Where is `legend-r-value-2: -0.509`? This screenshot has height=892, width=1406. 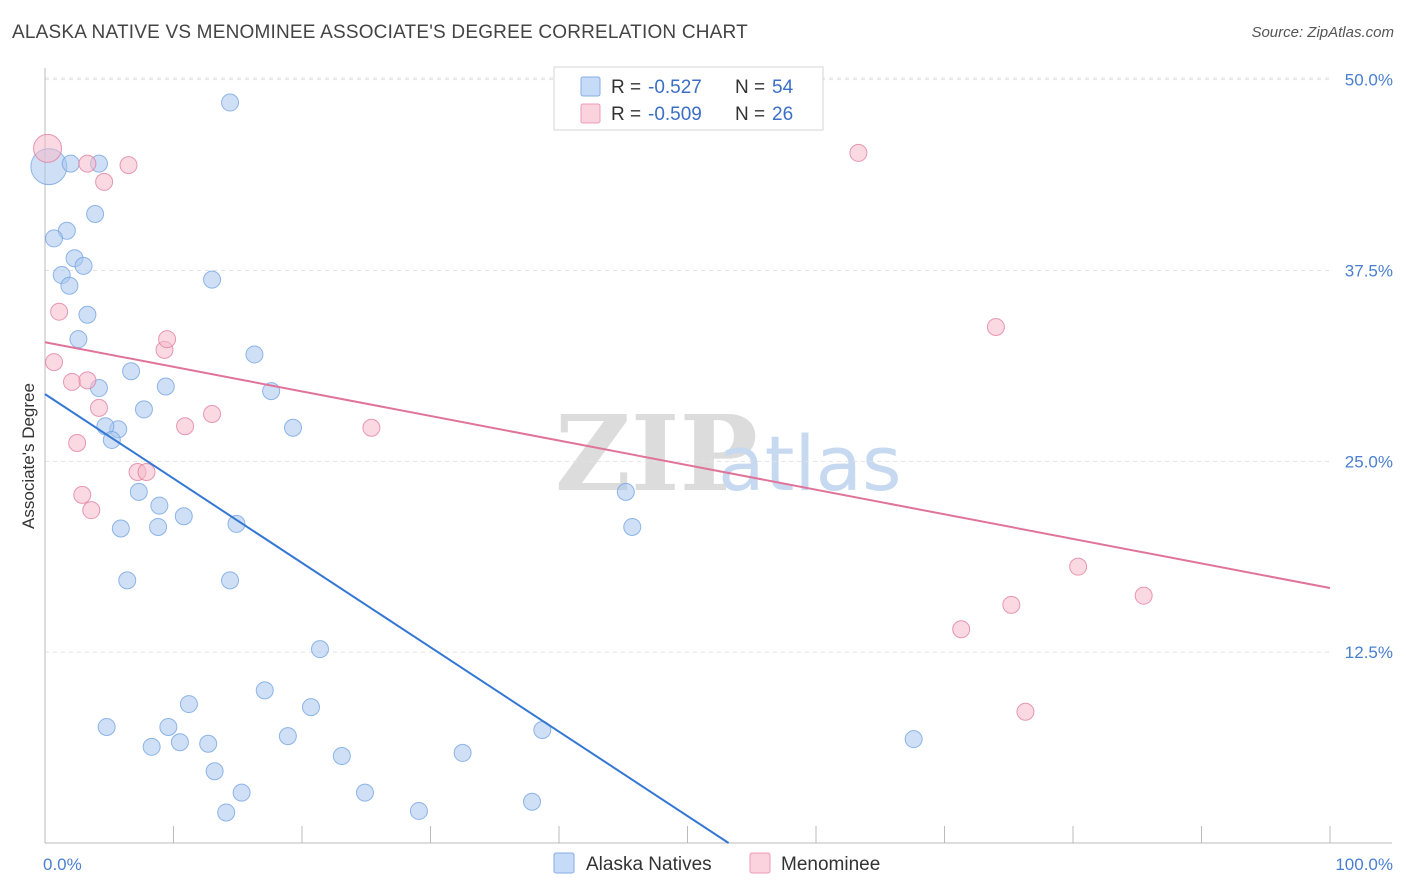
legend-r-value-2: -0.509 is located at coordinates (675, 114).